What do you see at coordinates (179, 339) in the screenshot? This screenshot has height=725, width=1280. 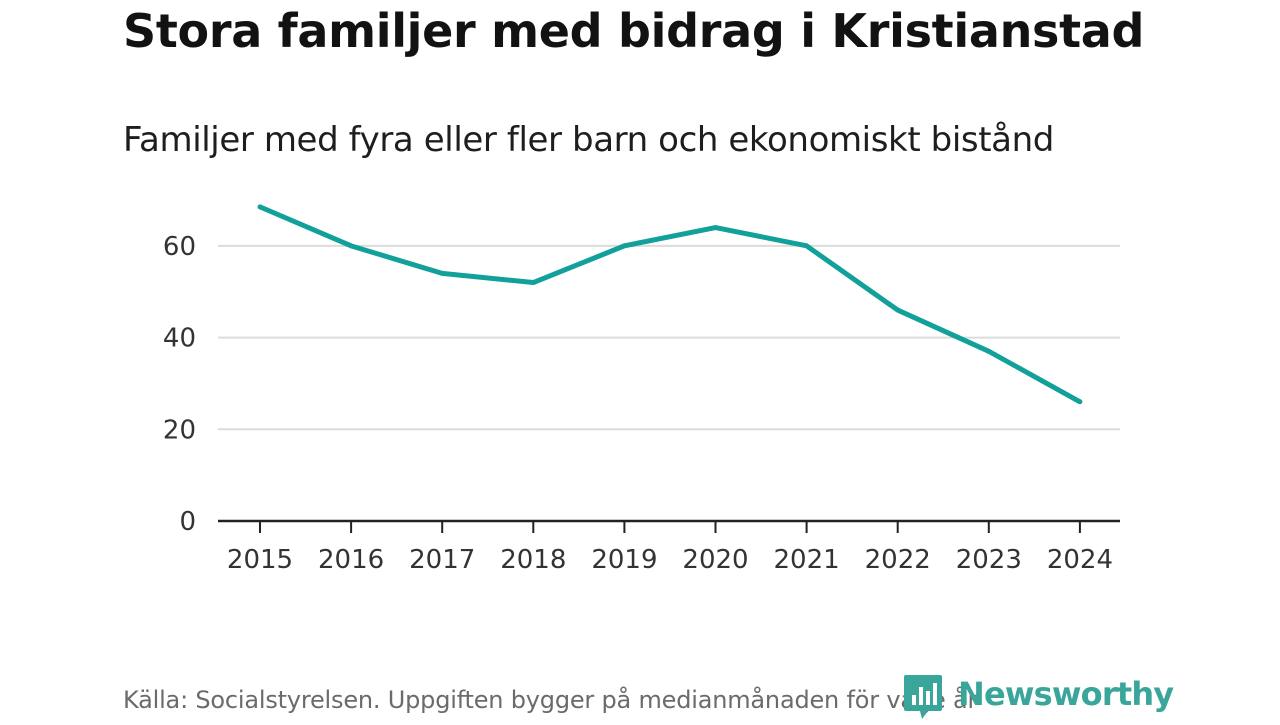 I see `y-tick-label: 40` at bounding box center [179, 339].